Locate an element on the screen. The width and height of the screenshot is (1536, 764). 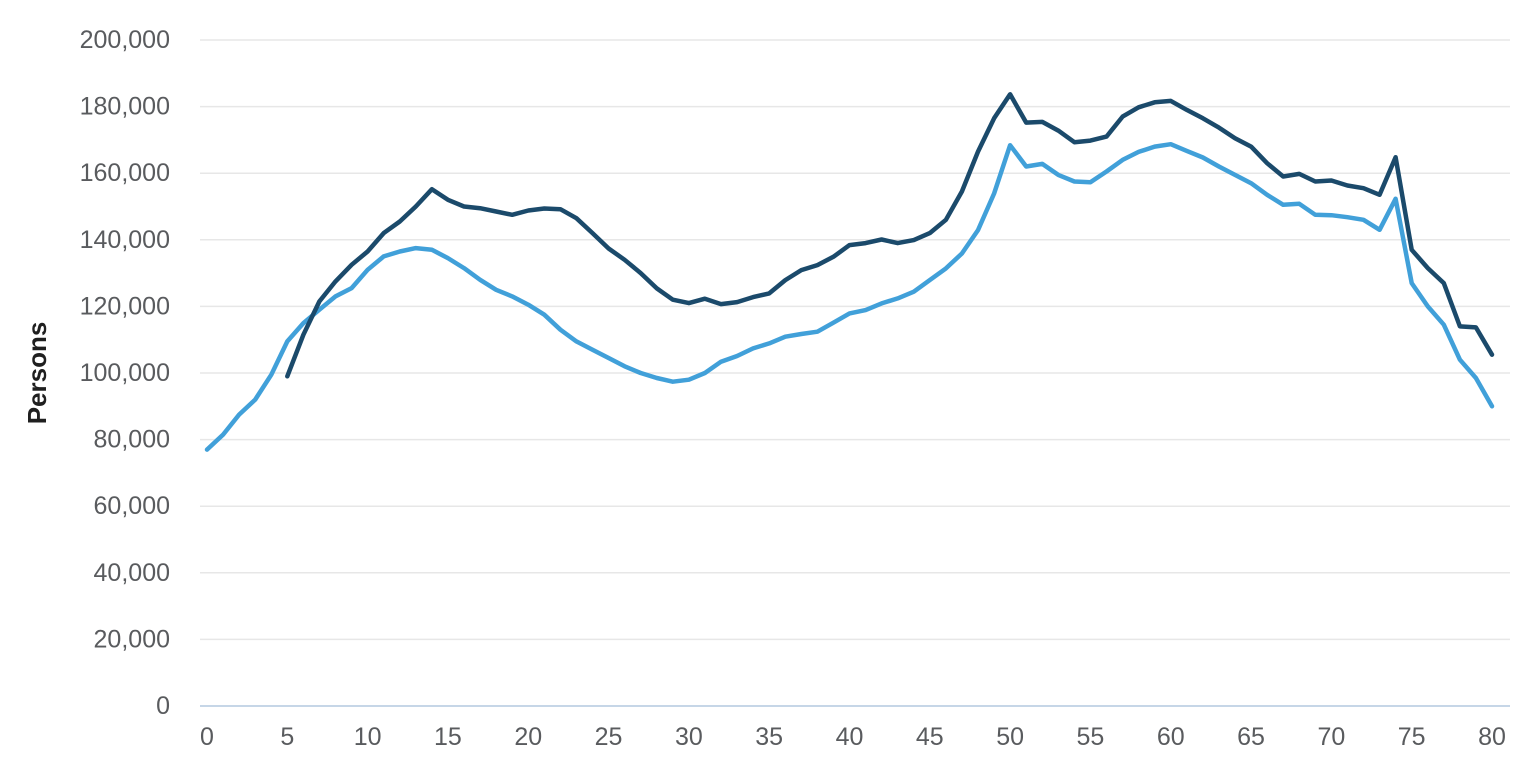
y-tick-label: 20,000 is located at coordinates (132, 639).